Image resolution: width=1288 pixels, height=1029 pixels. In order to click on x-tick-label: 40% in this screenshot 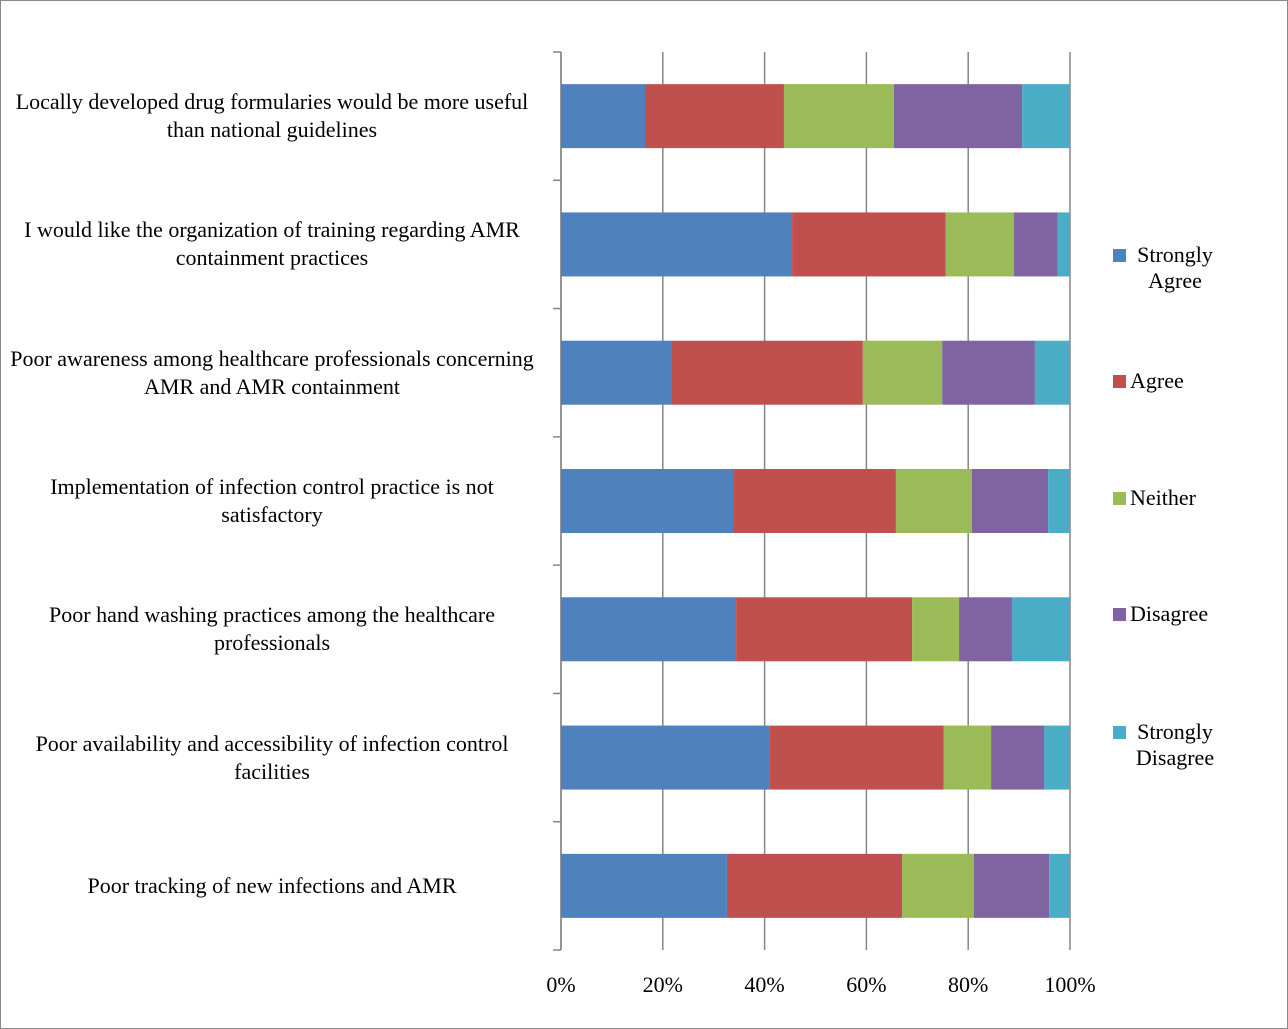, I will do `click(764, 984)`.